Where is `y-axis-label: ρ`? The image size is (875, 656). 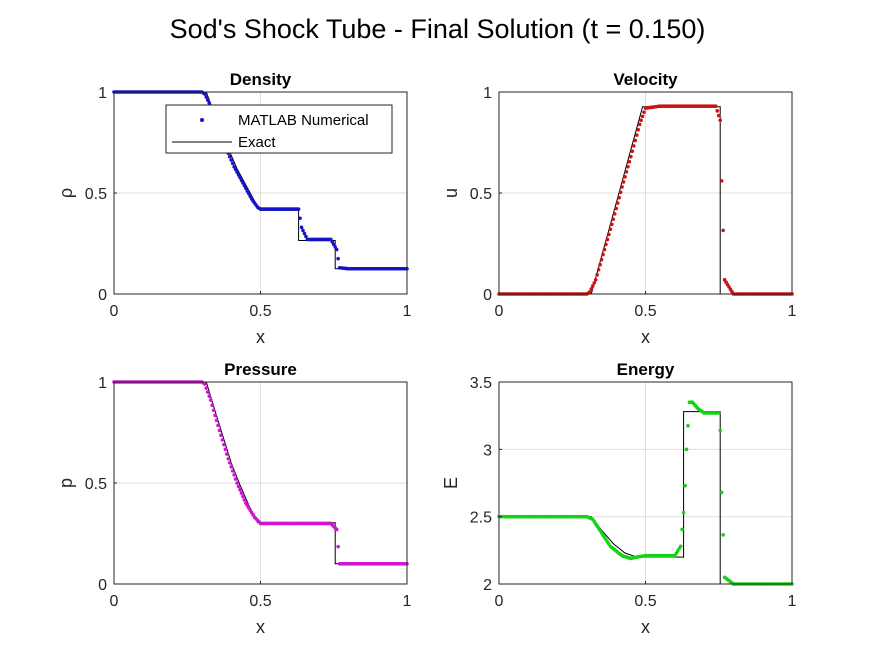 y-axis-label: ρ is located at coordinates (66, 193).